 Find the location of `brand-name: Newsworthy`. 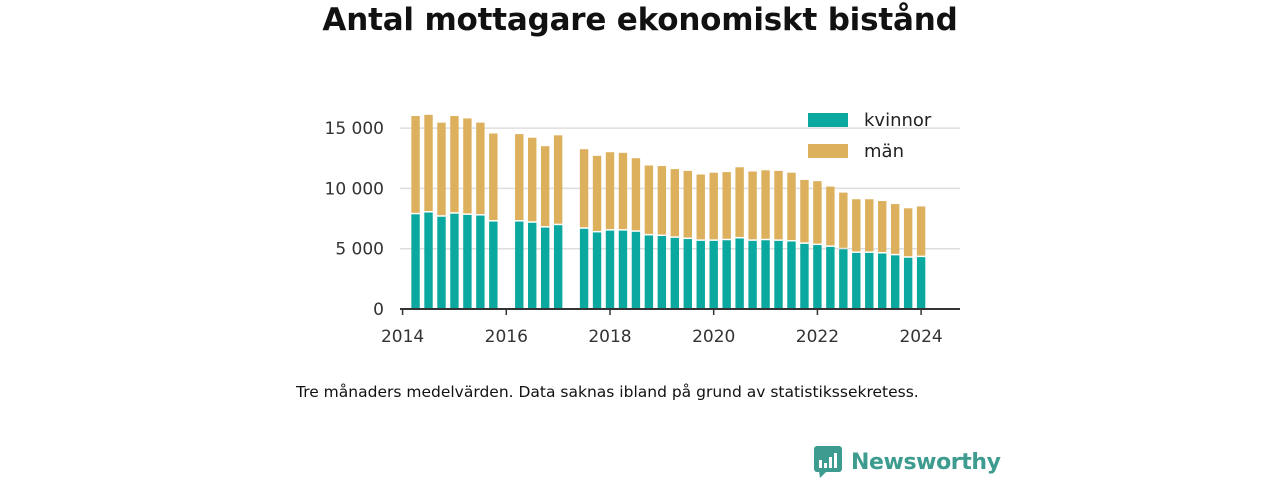

brand-name: Newsworthy is located at coordinates (926, 462).